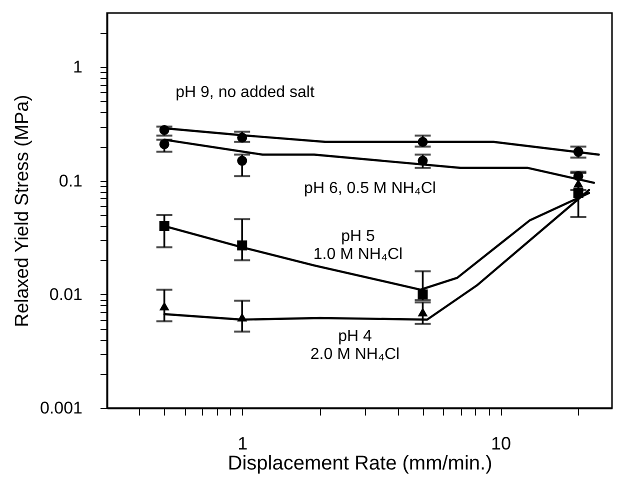 This screenshot has width=617, height=479. What do you see at coordinates (61, 408) in the screenshot?
I see `y-tick-label: 0.001` at bounding box center [61, 408].